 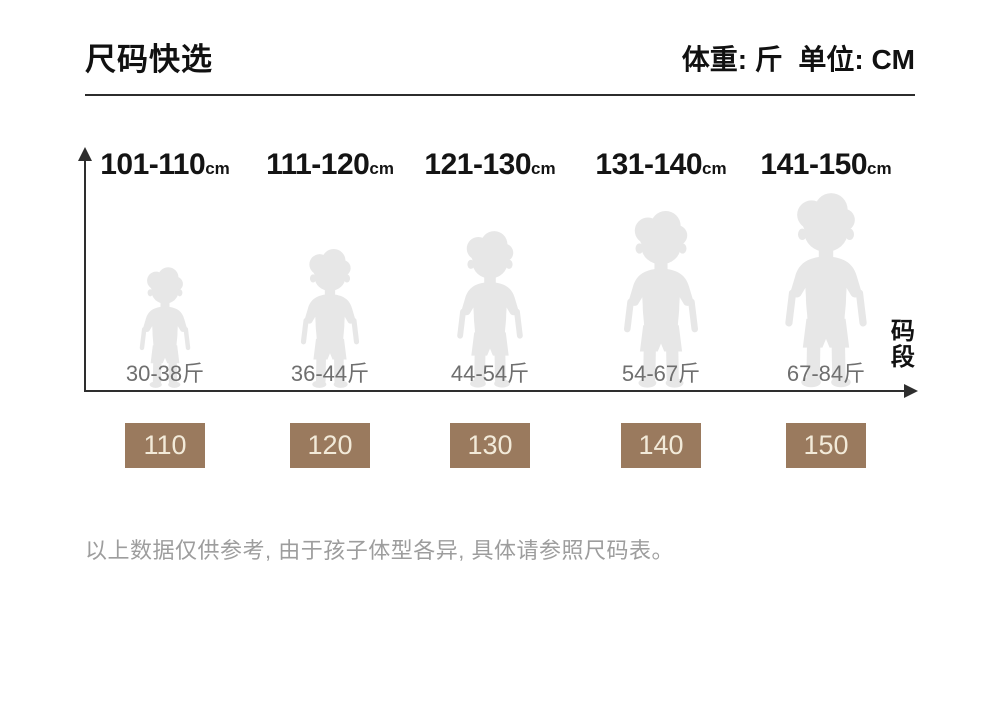 I want to click on weight-range-label: 44-54斤, so click(x=490, y=373).